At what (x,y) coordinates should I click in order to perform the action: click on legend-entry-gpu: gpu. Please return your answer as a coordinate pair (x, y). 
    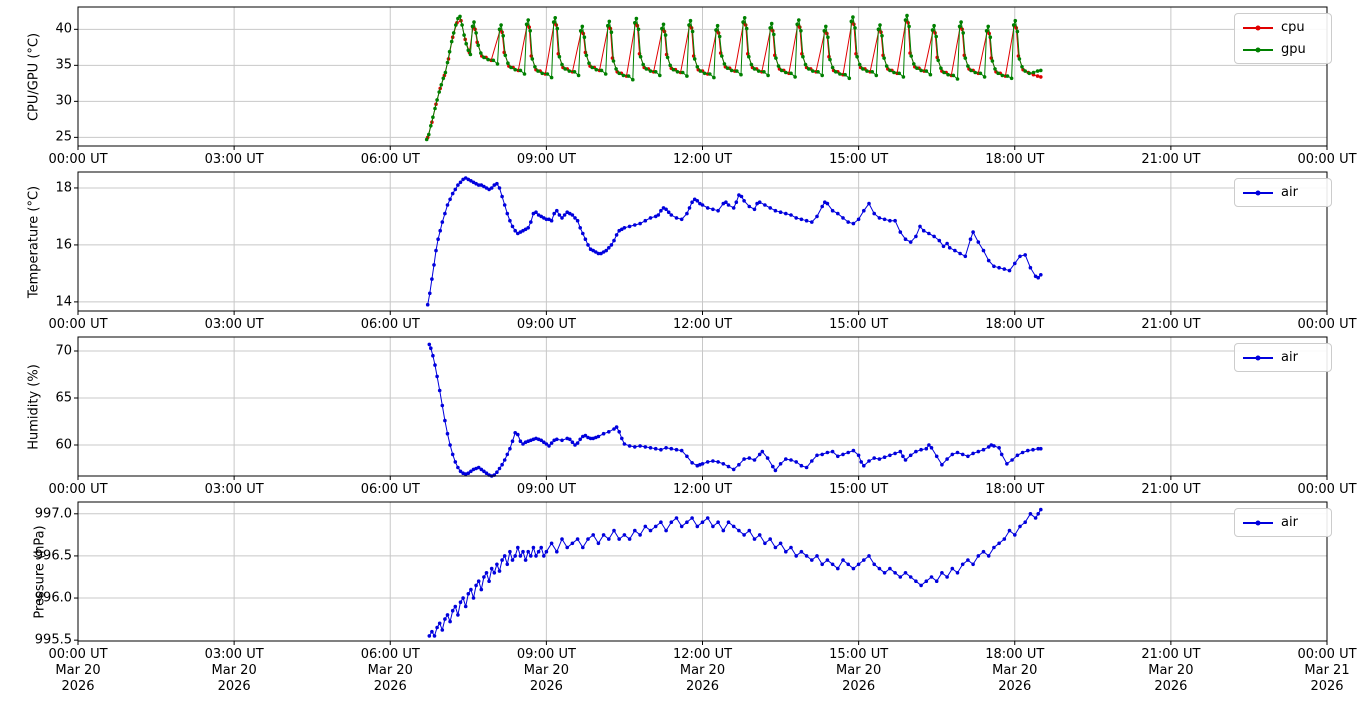
    Looking at the image, I should click on (1282, 49).